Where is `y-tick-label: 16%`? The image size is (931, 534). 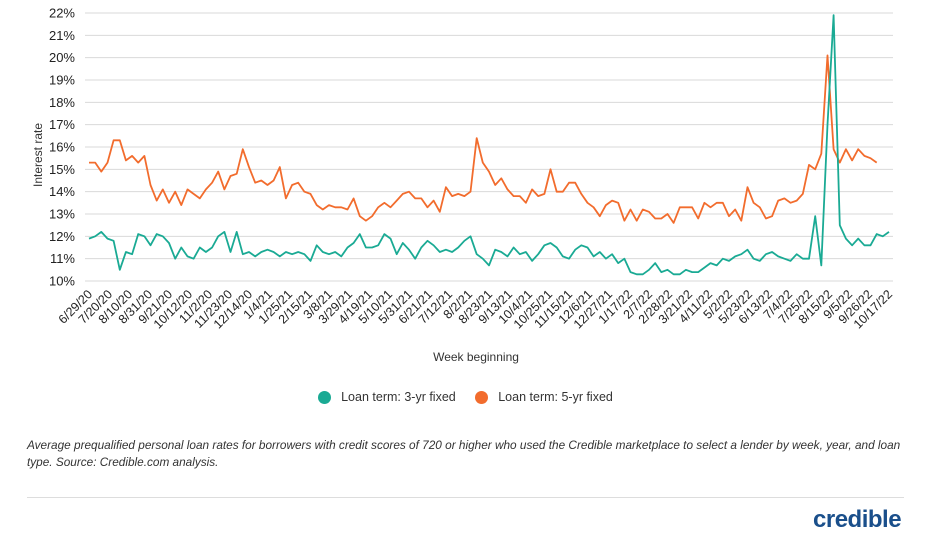
y-tick-label: 16% is located at coordinates (62, 147).